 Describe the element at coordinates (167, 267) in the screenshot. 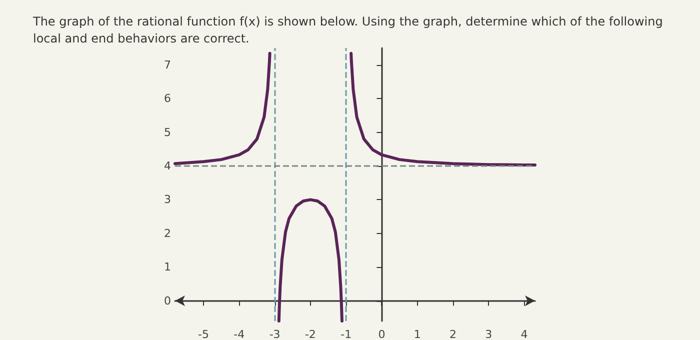

I see `y-tick-label: 1` at that location.